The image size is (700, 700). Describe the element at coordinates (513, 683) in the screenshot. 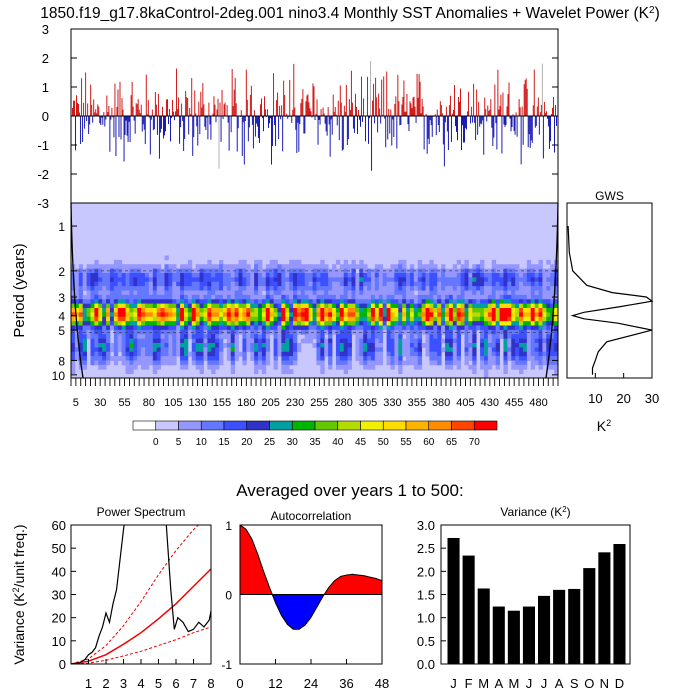

I see `variance-month-label: M` at that location.